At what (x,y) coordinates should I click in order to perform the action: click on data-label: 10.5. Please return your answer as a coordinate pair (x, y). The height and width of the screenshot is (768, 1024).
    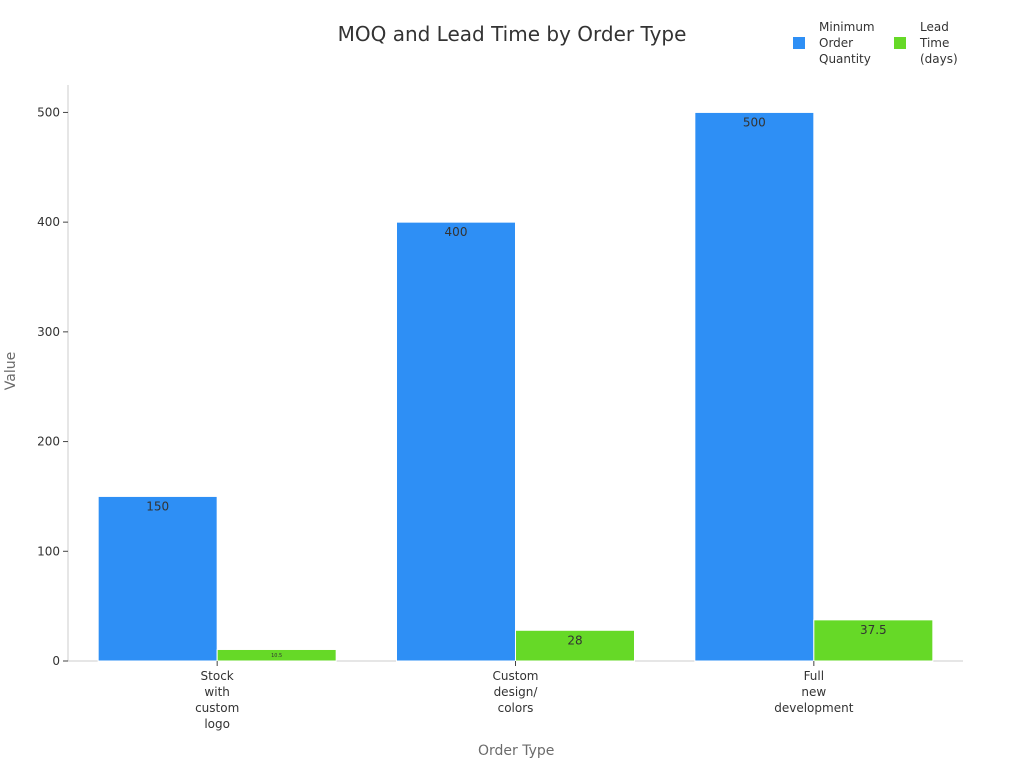
    Looking at the image, I should click on (276, 656).